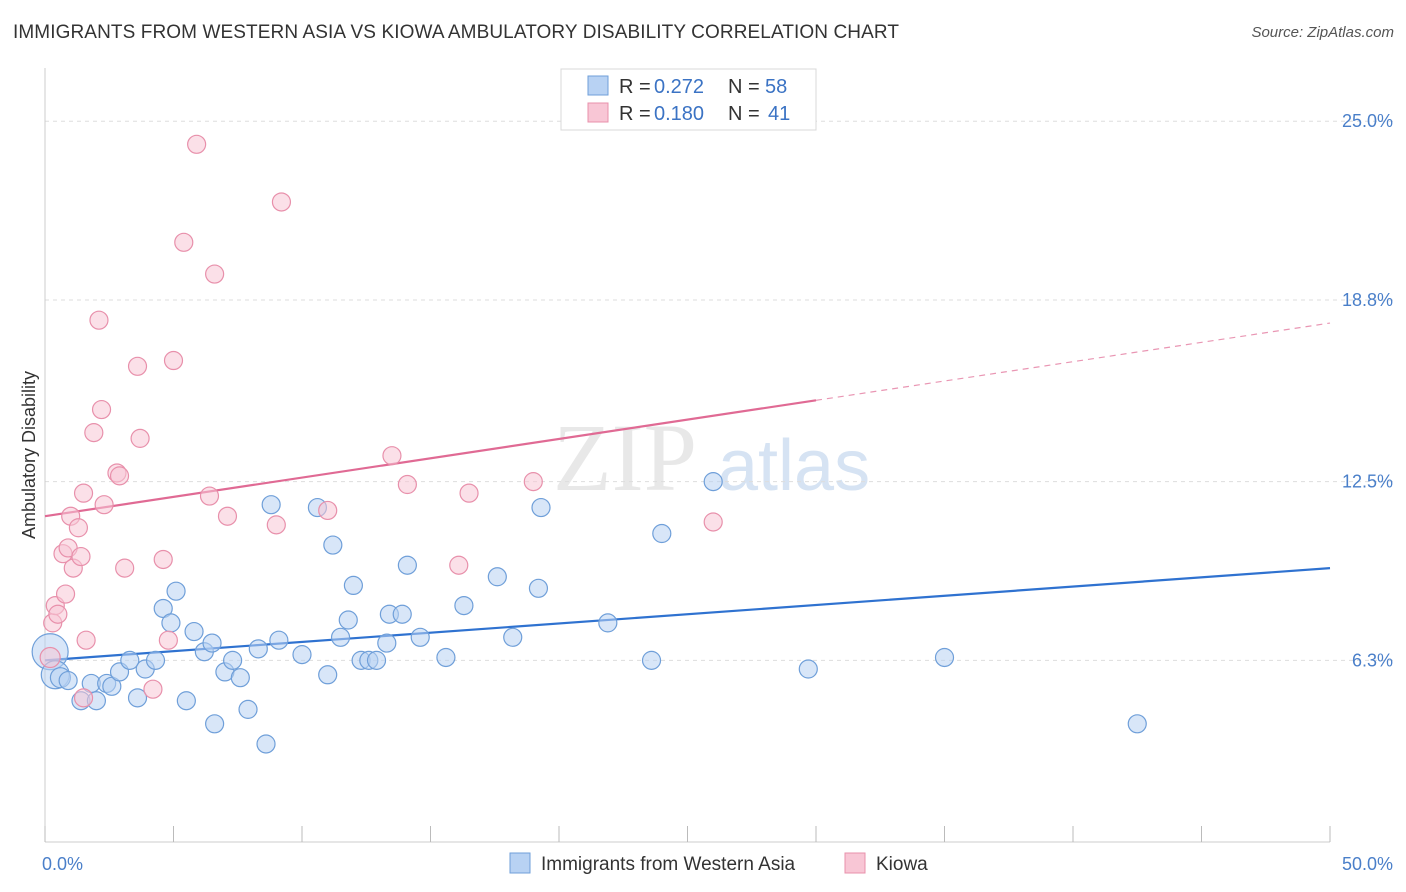  What do you see at coordinates (688, 99) in the screenshot?
I see `legend: R = 0.272 N = 58 R = 0.180 N = 41` at bounding box center [688, 99].